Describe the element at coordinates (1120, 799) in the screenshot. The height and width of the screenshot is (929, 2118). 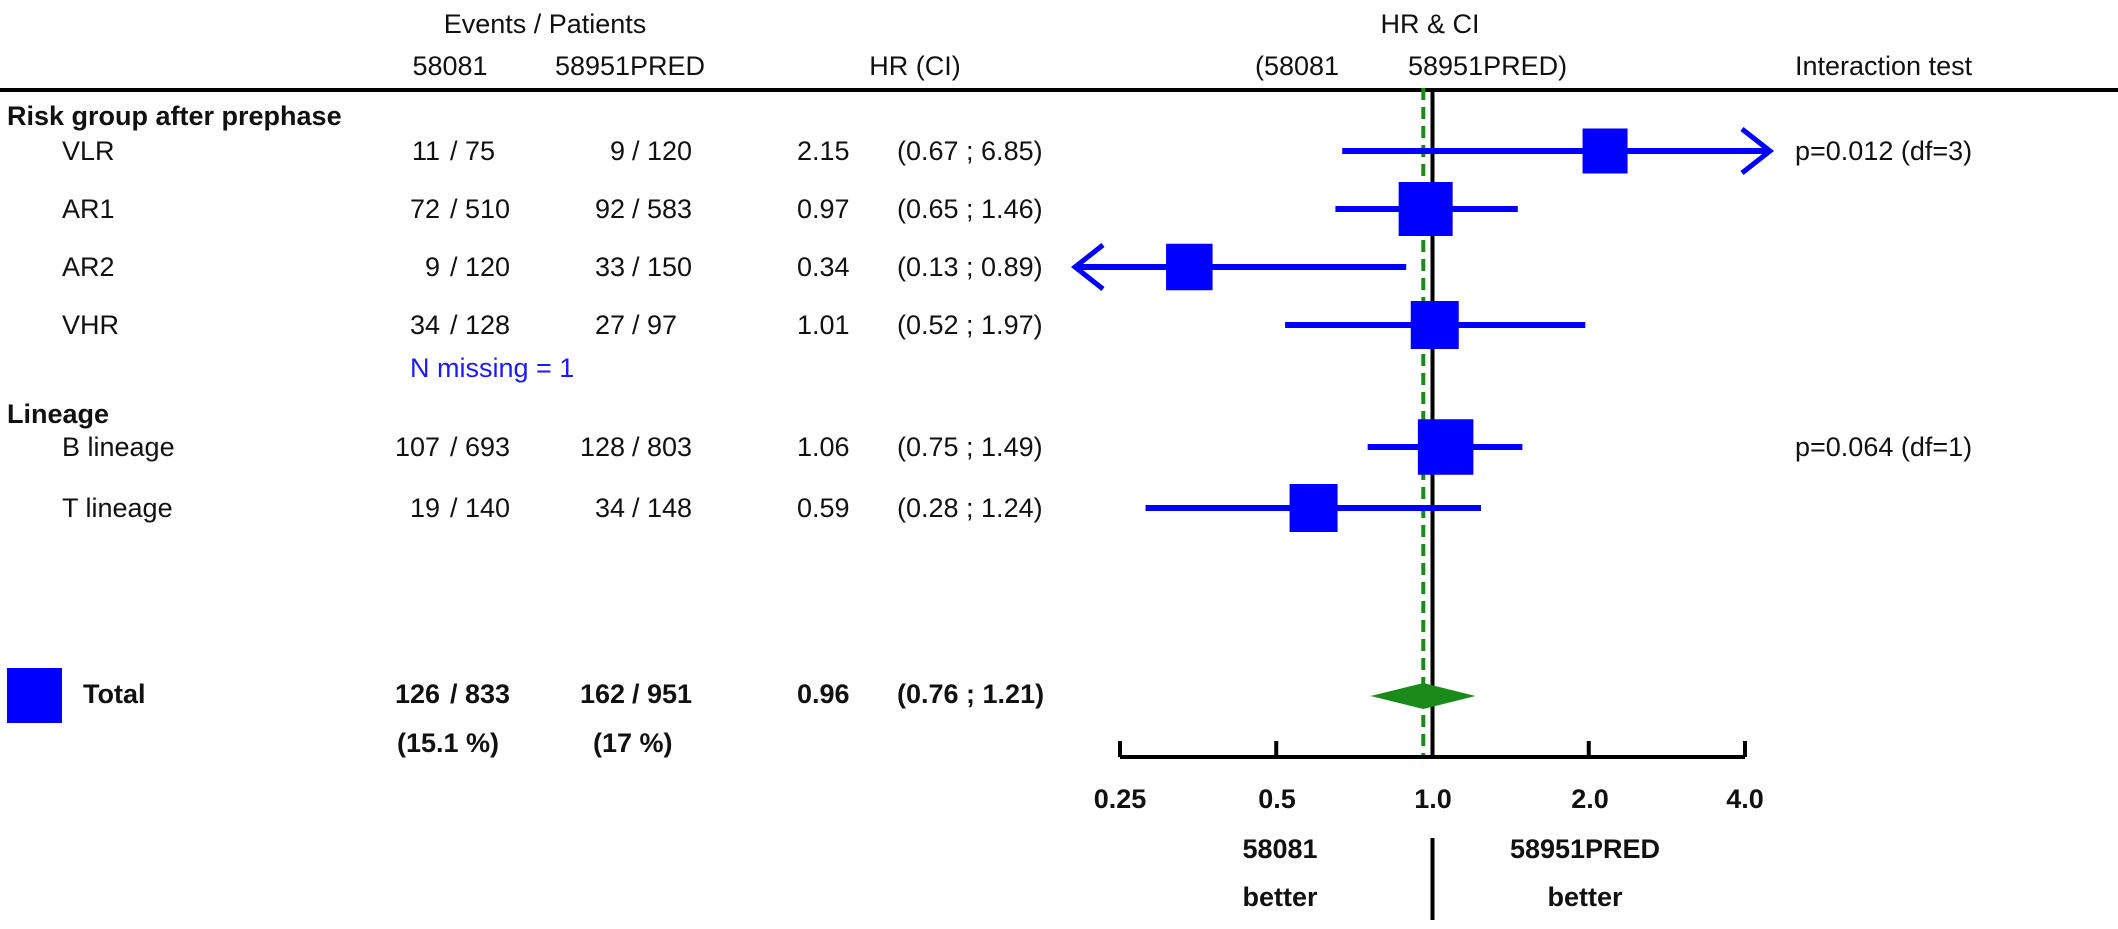
I see `x-tick-label: 0.25` at that location.